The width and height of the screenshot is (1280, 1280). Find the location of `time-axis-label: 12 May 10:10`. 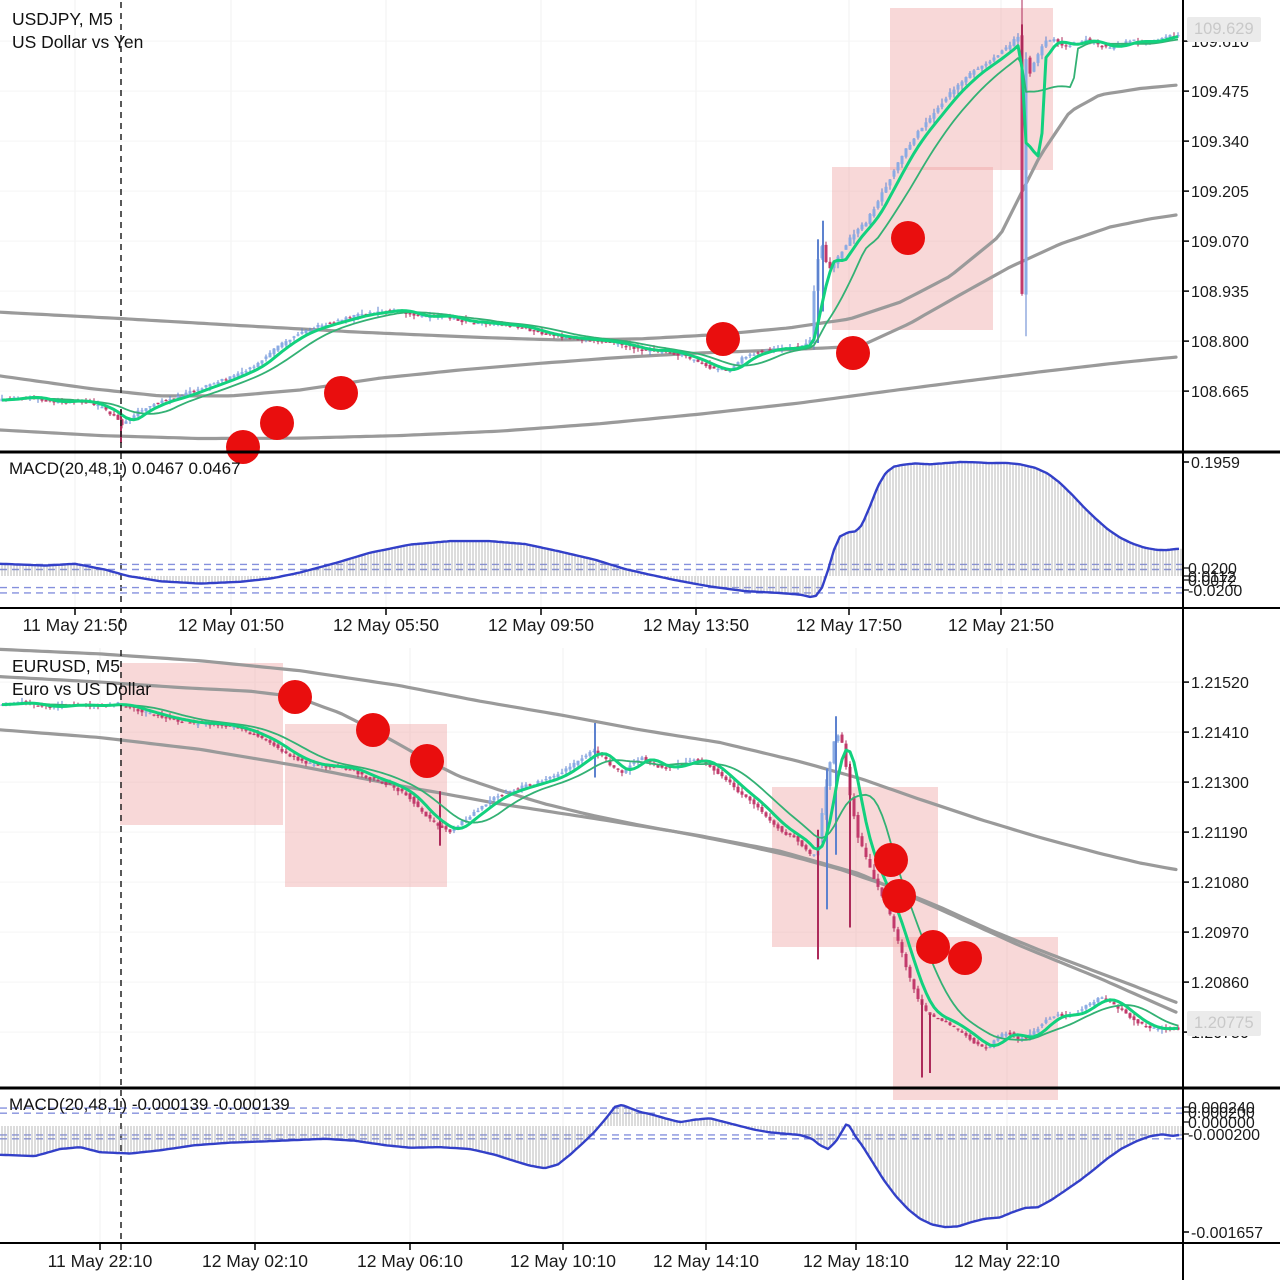

time-axis-label: 12 May 10:10 is located at coordinates (563, 1261).